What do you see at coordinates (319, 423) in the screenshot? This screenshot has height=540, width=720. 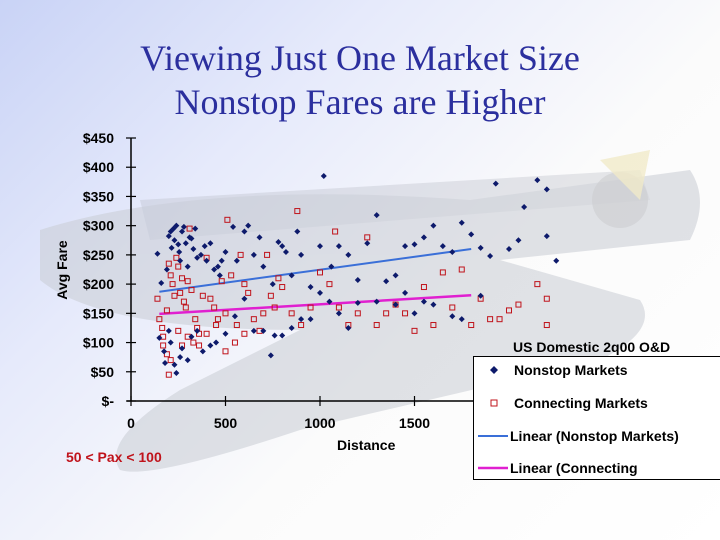 I see `x-tick-label: 1000` at bounding box center [319, 423].